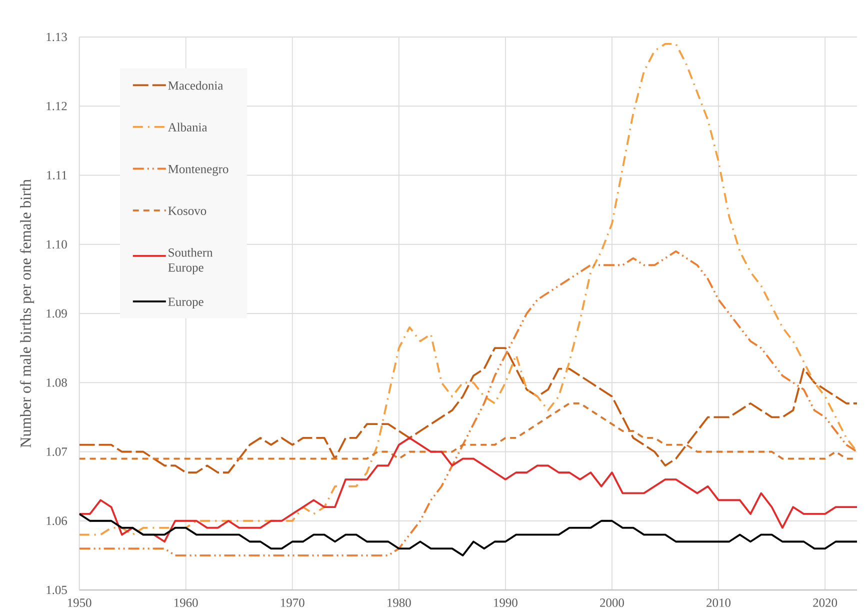 The height and width of the screenshot is (610, 868). What do you see at coordinates (186, 602) in the screenshot?
I see `x-tick-label: 1960` at bounding box center [186, 602].